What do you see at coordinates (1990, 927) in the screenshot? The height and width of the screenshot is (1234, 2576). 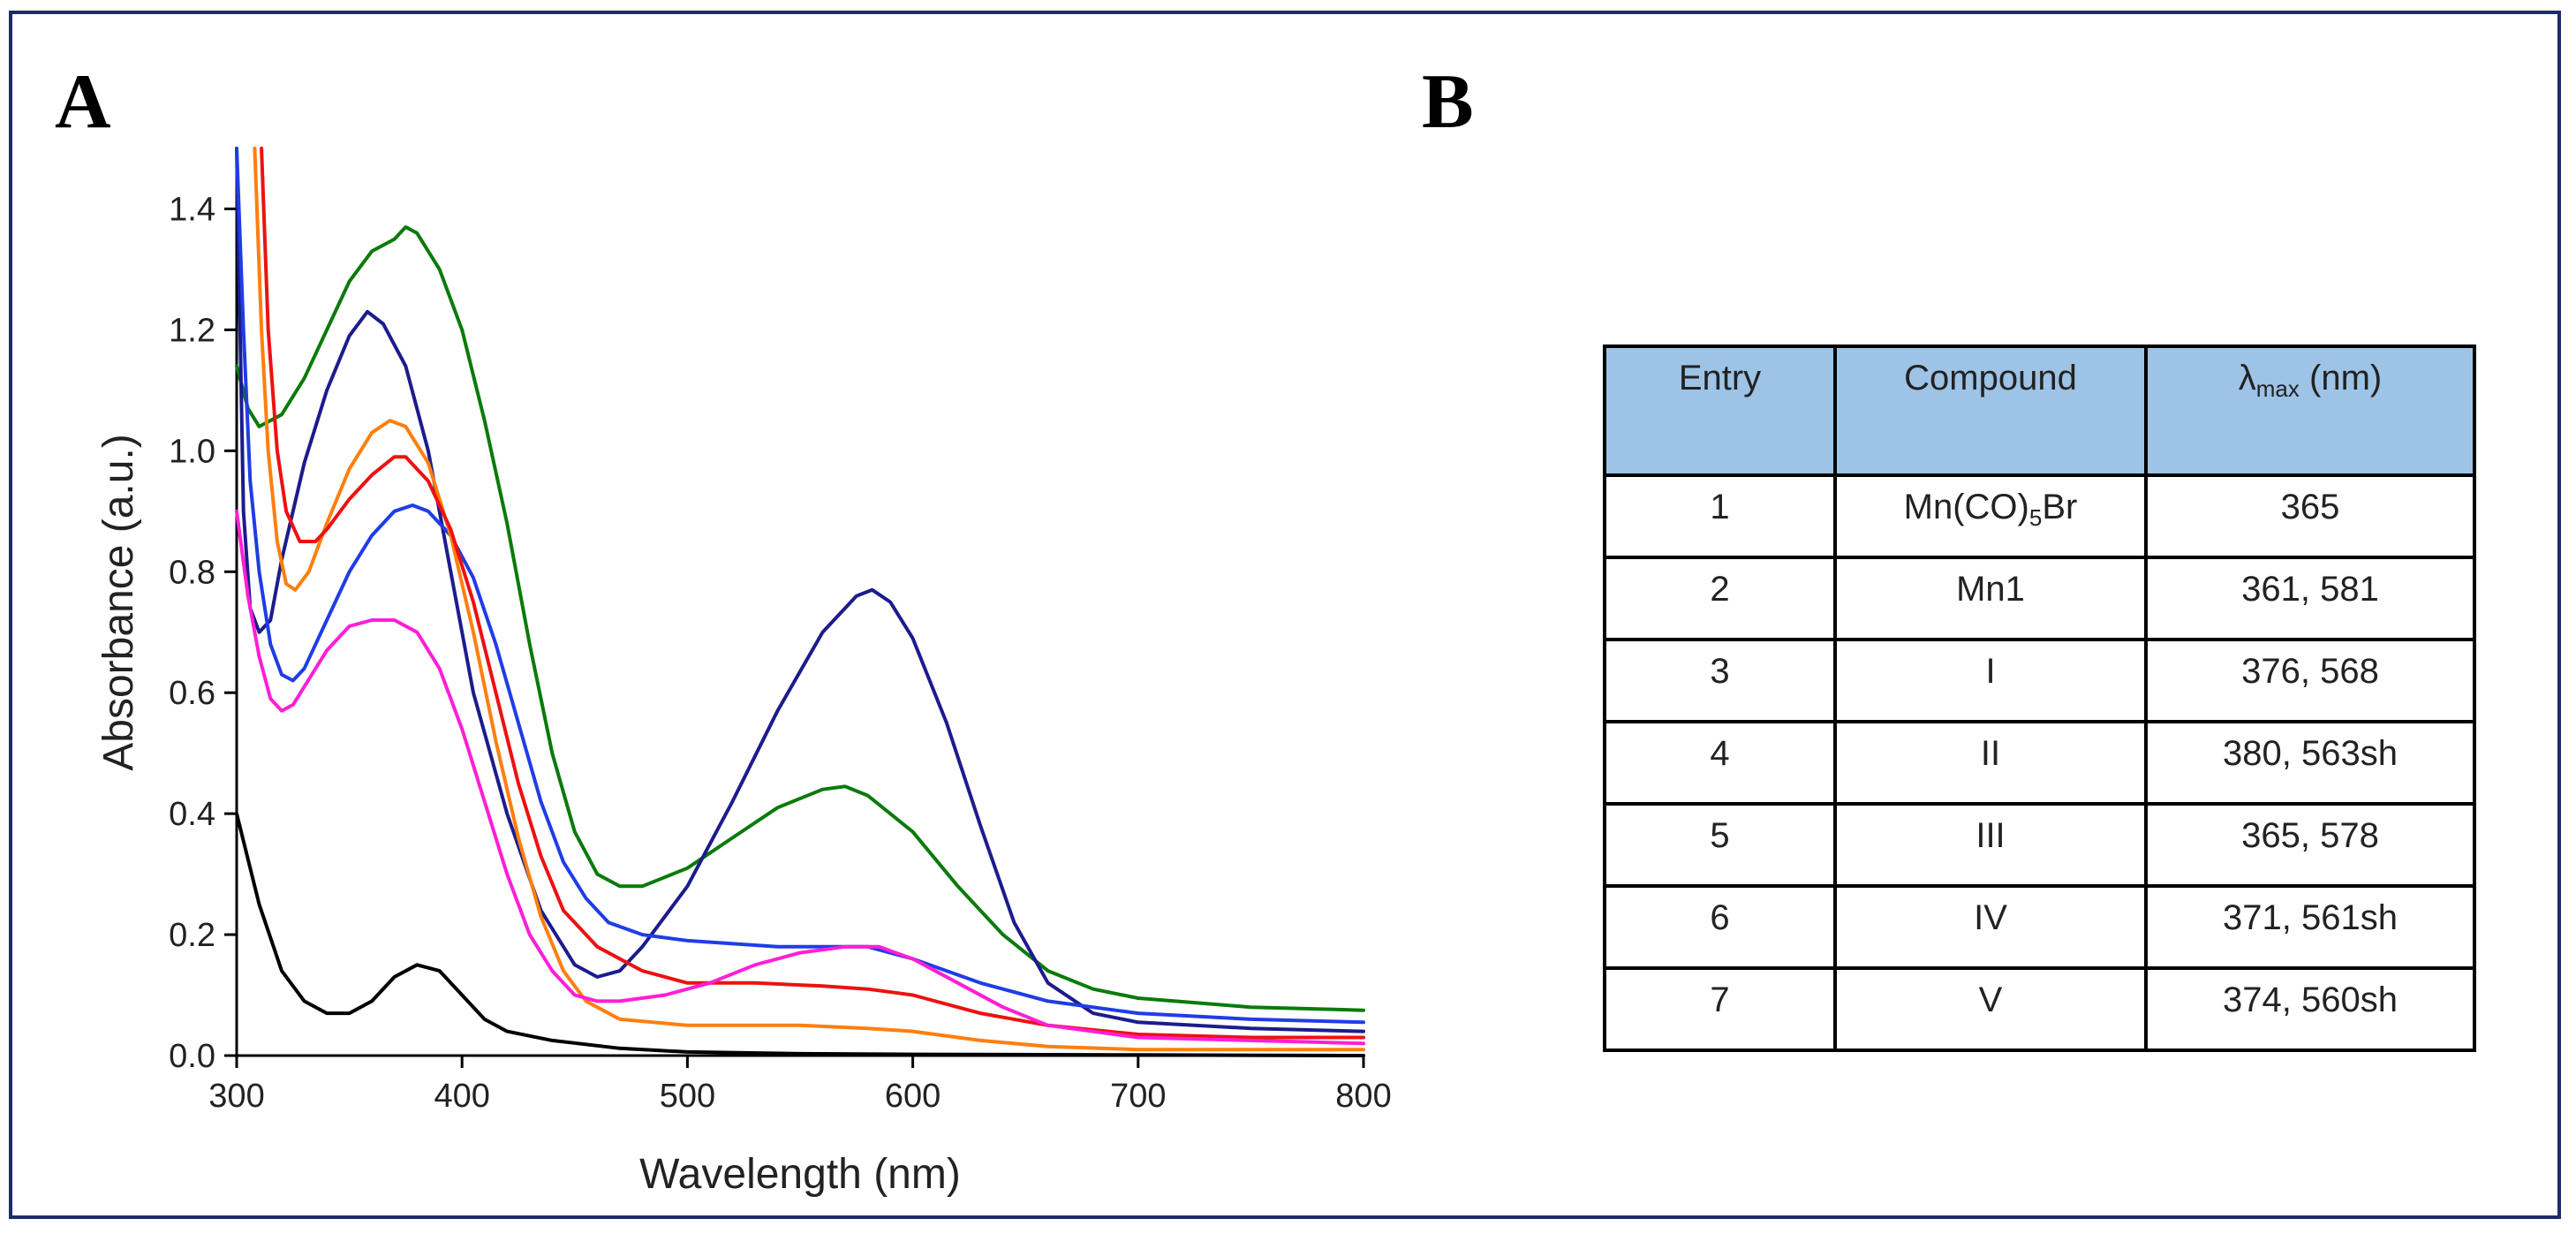 I see `cell-compound: IV` at bounding box center [1990, 927].